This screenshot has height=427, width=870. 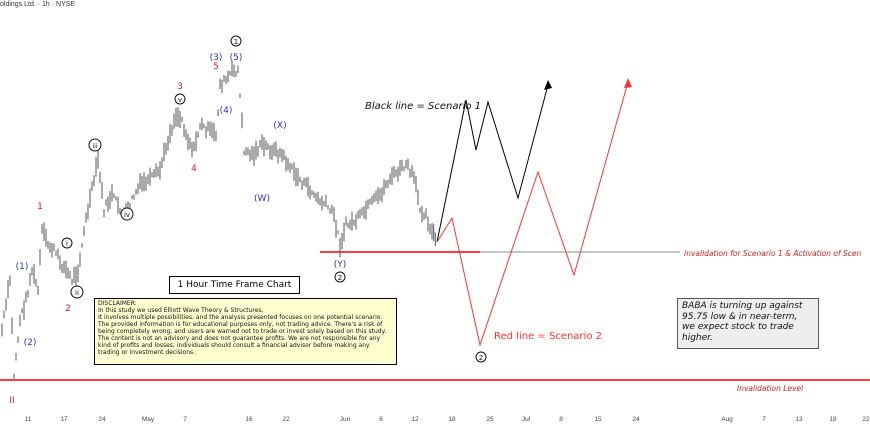 I want to click on wave-label: (1), so click(x=22, y=267).